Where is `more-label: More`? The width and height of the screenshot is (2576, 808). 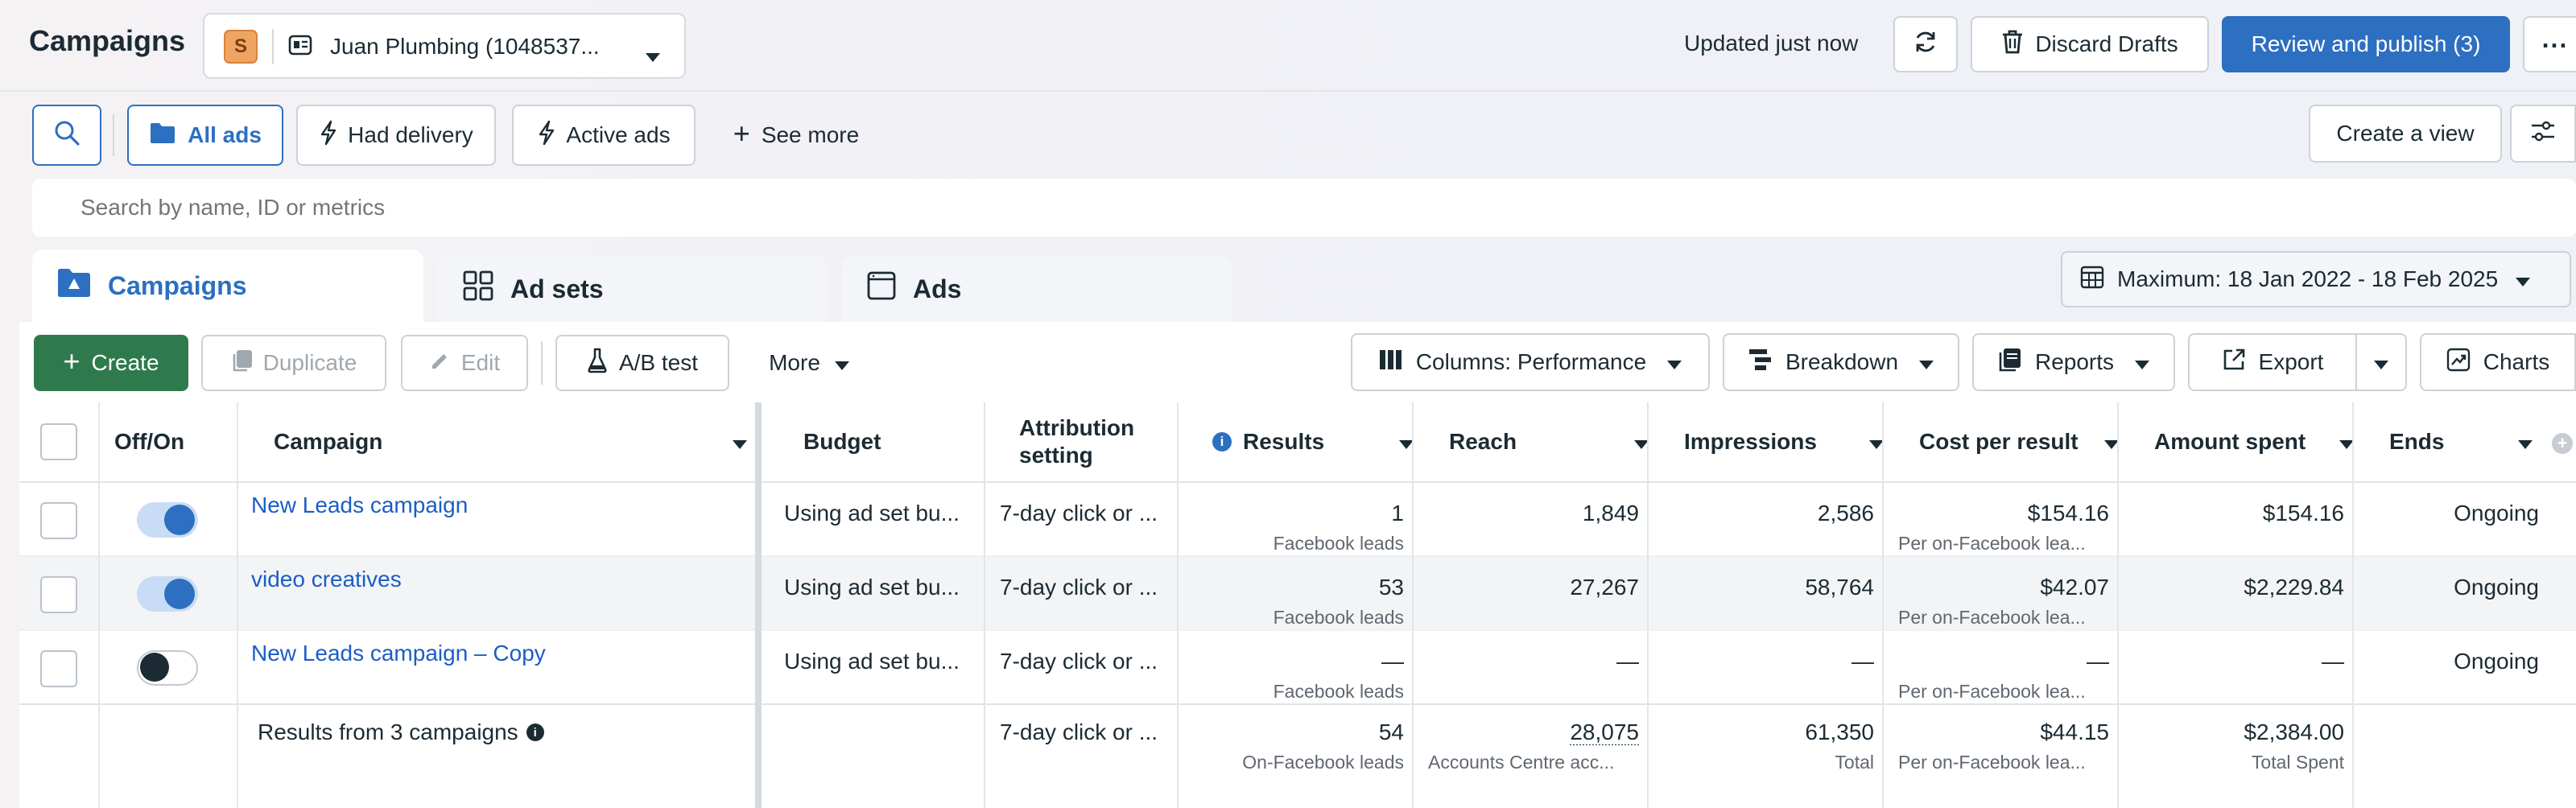 more-label: More is located at coordinates (794, 362).